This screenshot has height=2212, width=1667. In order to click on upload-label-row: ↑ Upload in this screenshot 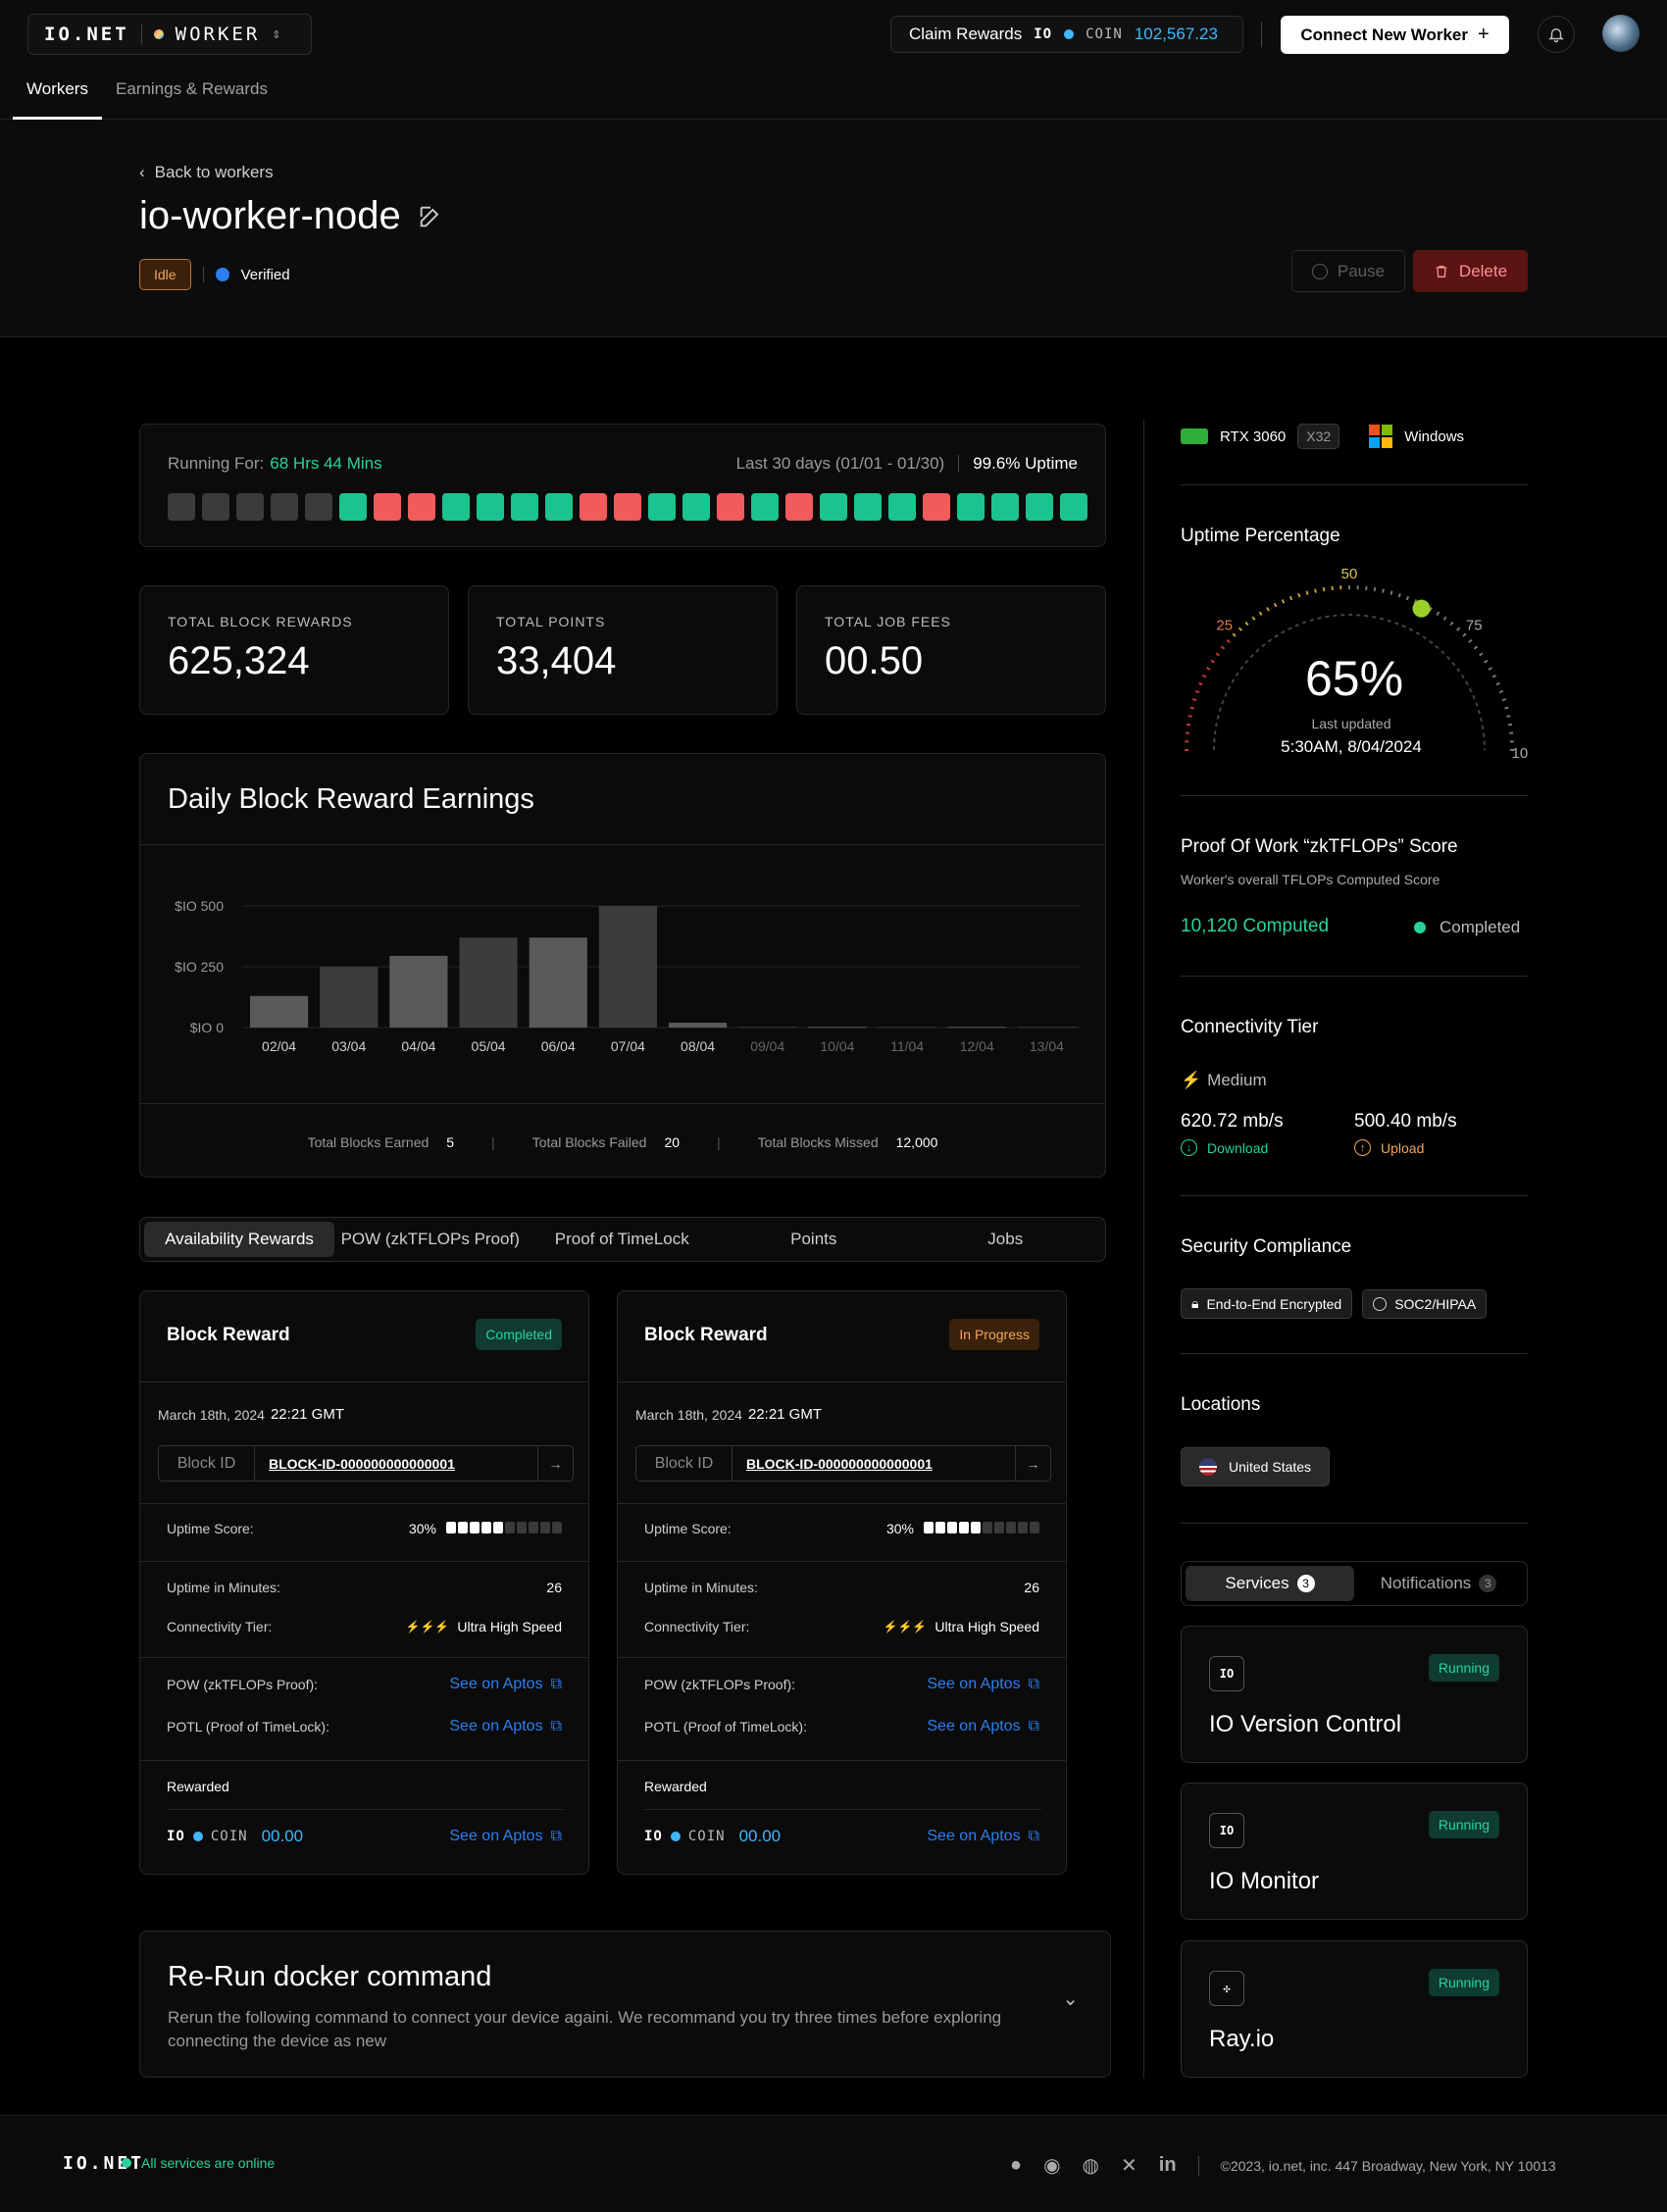, I will do `click(1389, 1148)`.